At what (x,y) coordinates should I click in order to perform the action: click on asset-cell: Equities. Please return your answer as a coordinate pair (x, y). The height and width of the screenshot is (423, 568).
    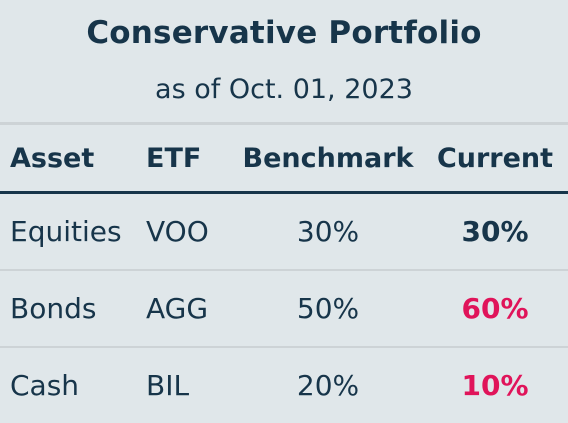
    Looking at the image, I should click on (68, 231).